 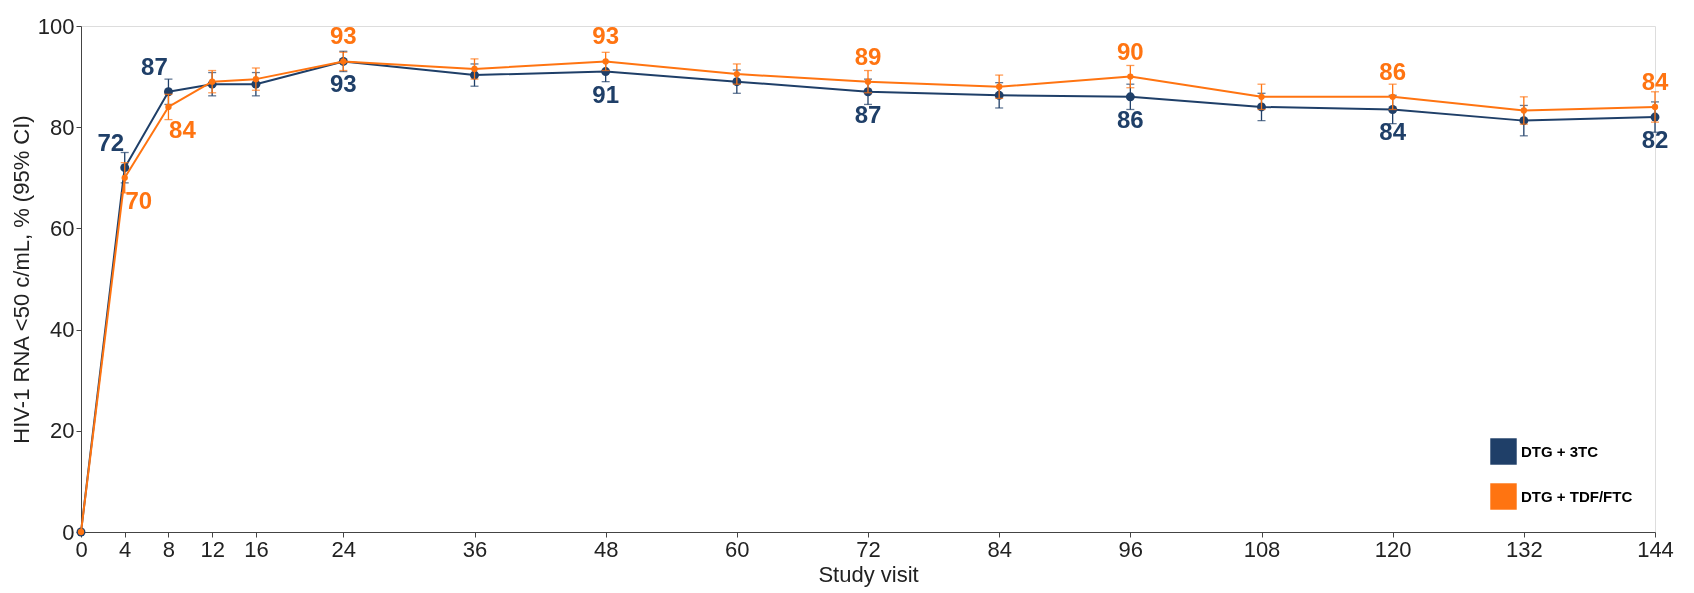 I want to click on x-tick-label: 8, so click(x=169, y=549).